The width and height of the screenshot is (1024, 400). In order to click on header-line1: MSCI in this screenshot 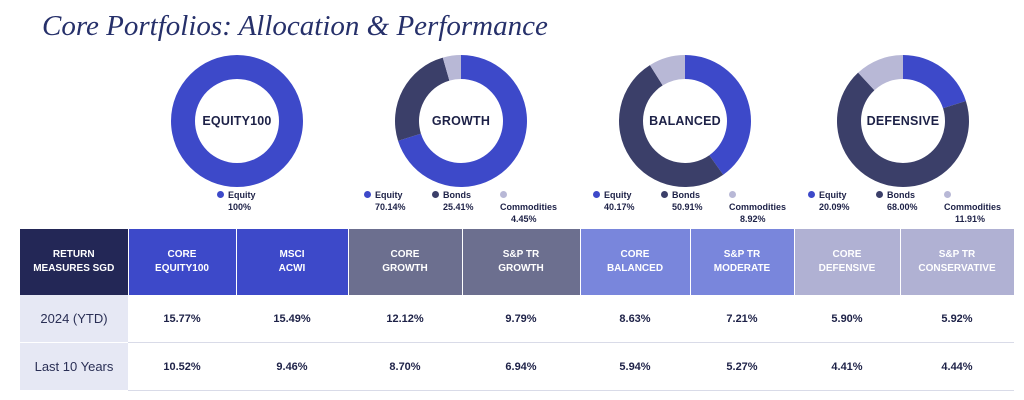, I will do `click(292, 254)`.